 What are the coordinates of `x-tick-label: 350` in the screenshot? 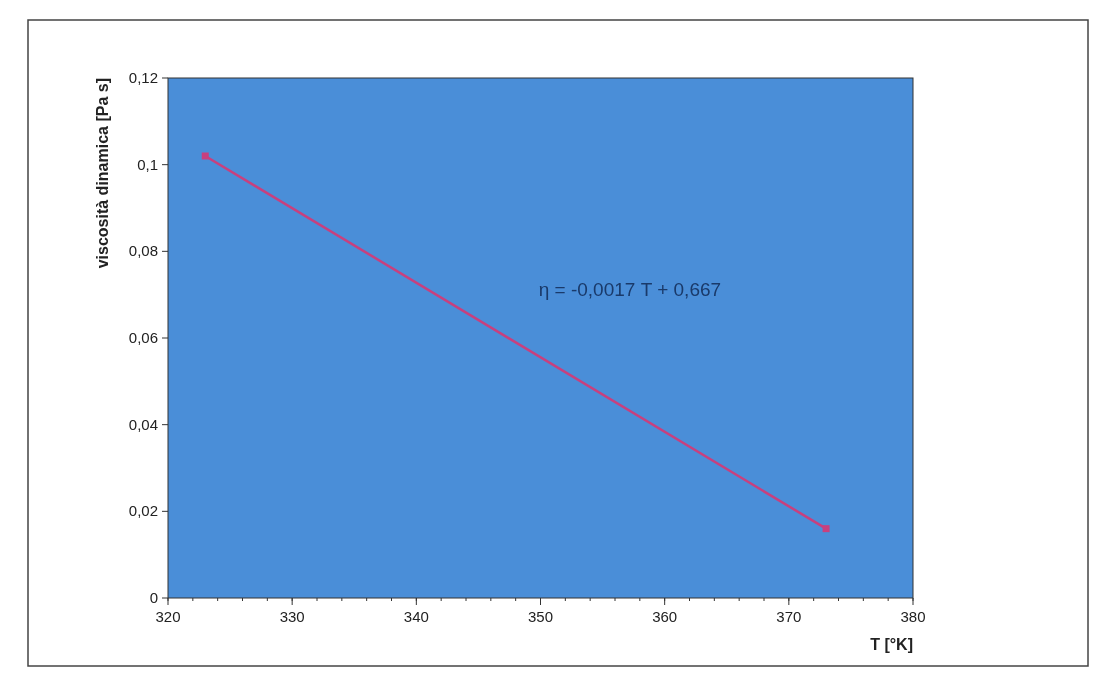 It's located at (540, 616).